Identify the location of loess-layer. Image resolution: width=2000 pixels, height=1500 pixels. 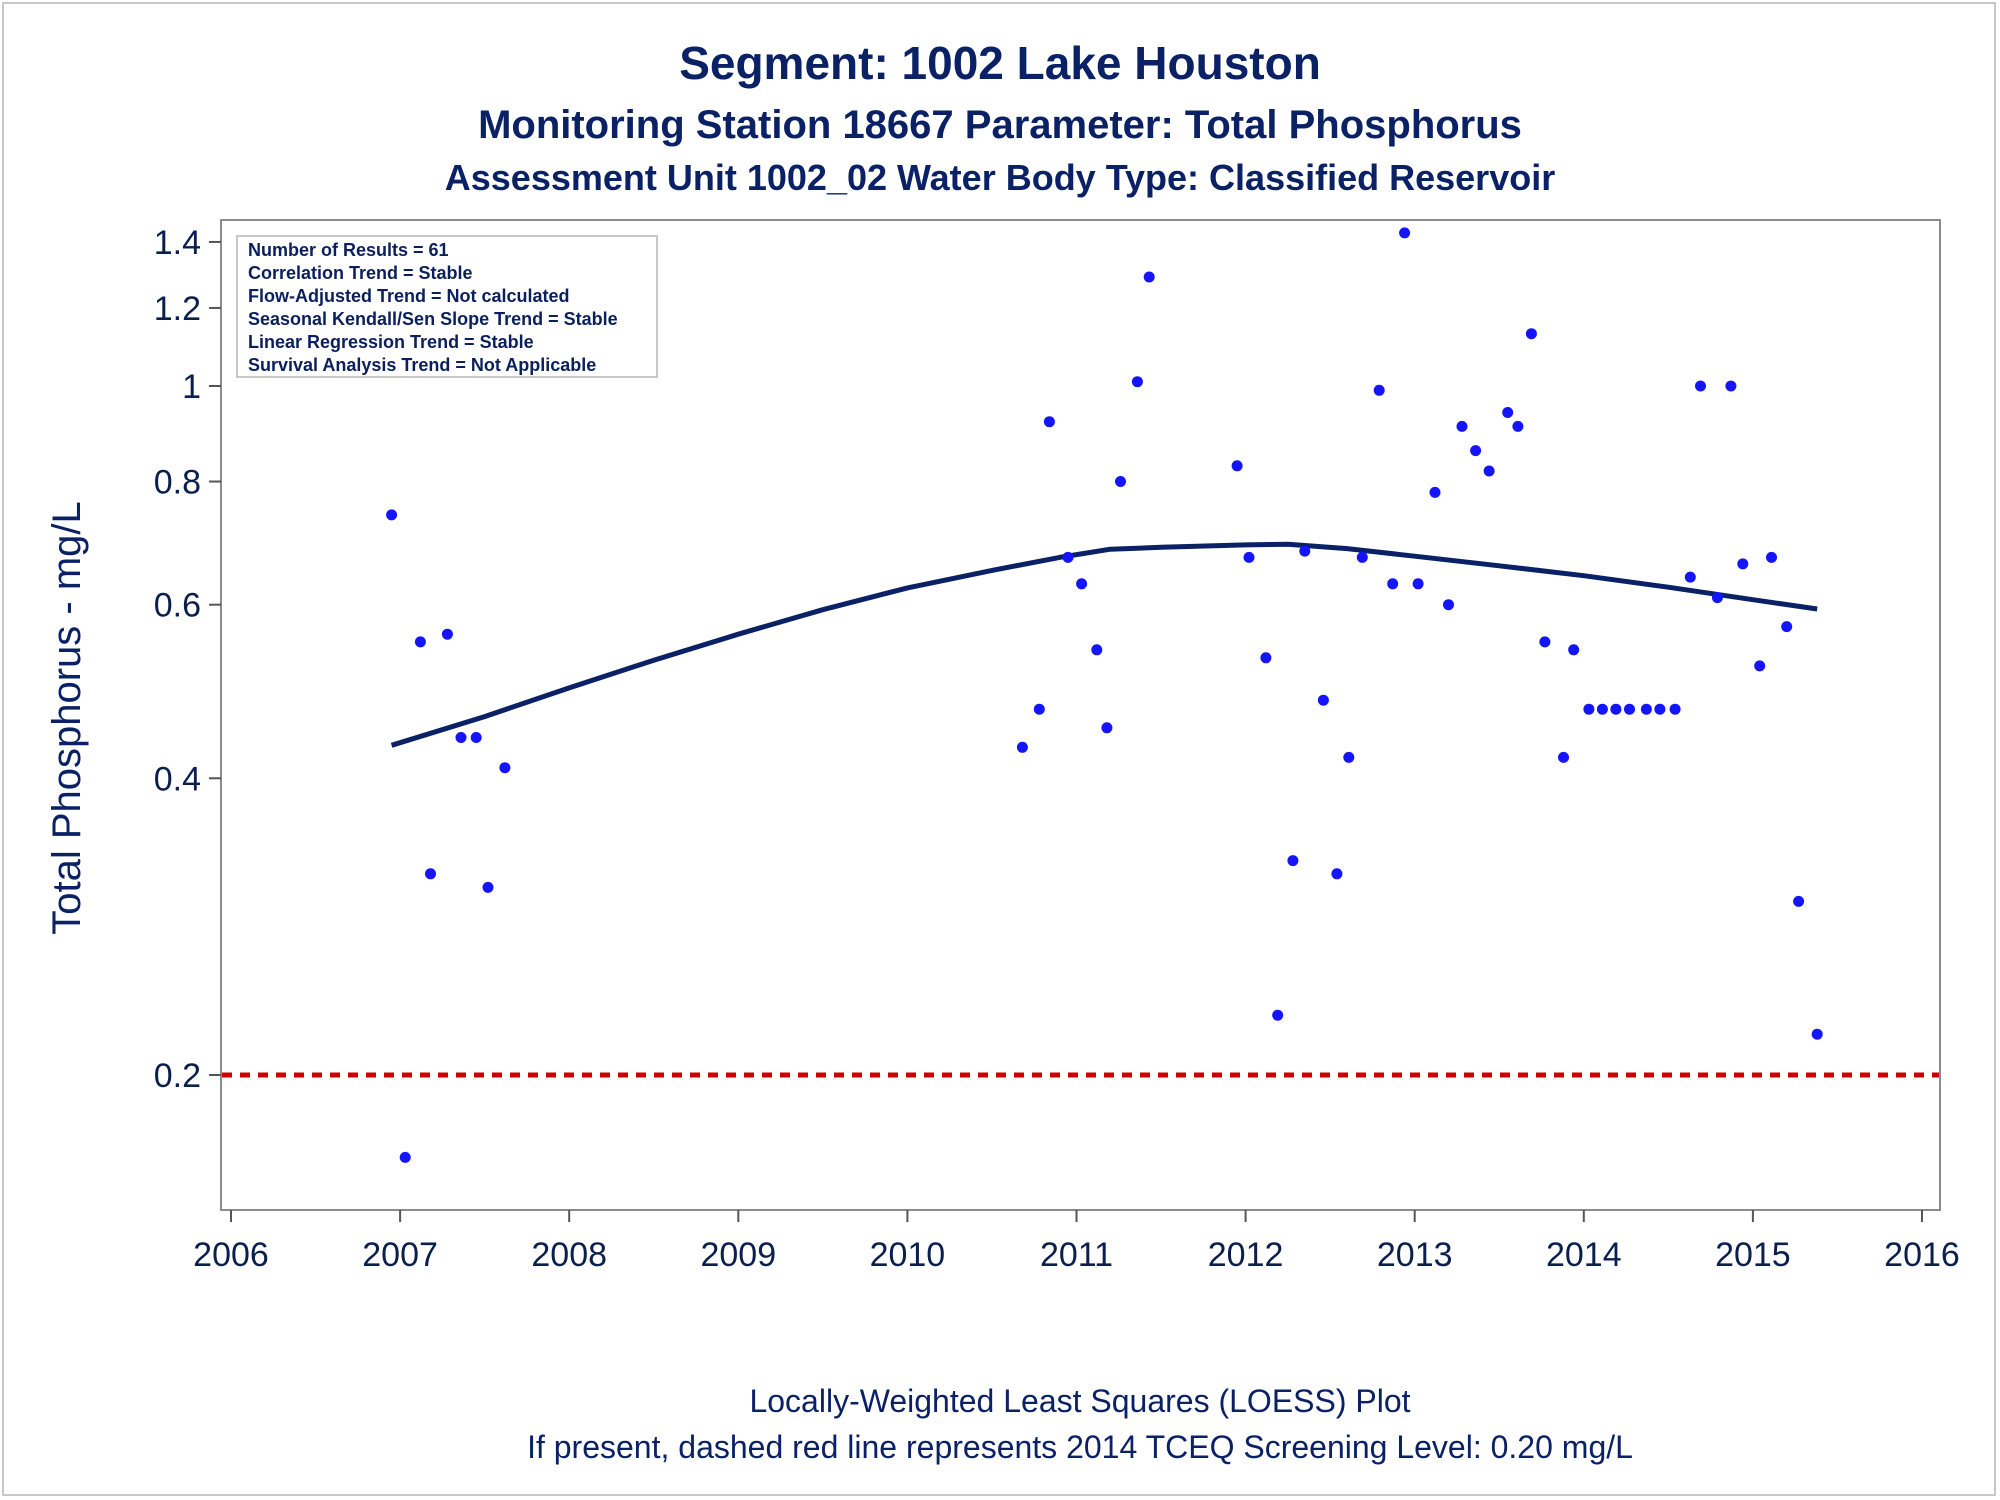
(1104, 644).